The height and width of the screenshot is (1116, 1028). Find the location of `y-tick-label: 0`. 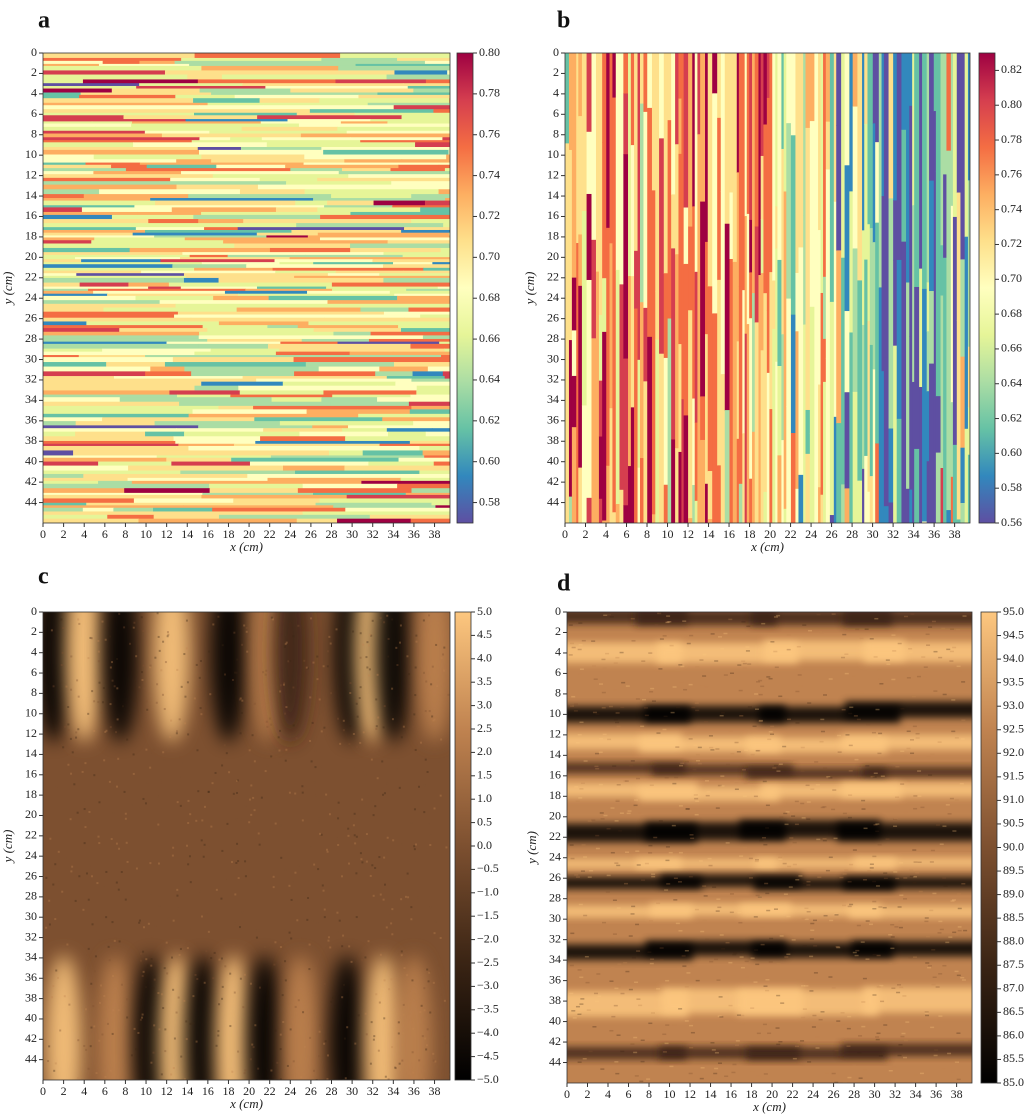

y-tick-label: 0 is located at coordinates (556, 52).